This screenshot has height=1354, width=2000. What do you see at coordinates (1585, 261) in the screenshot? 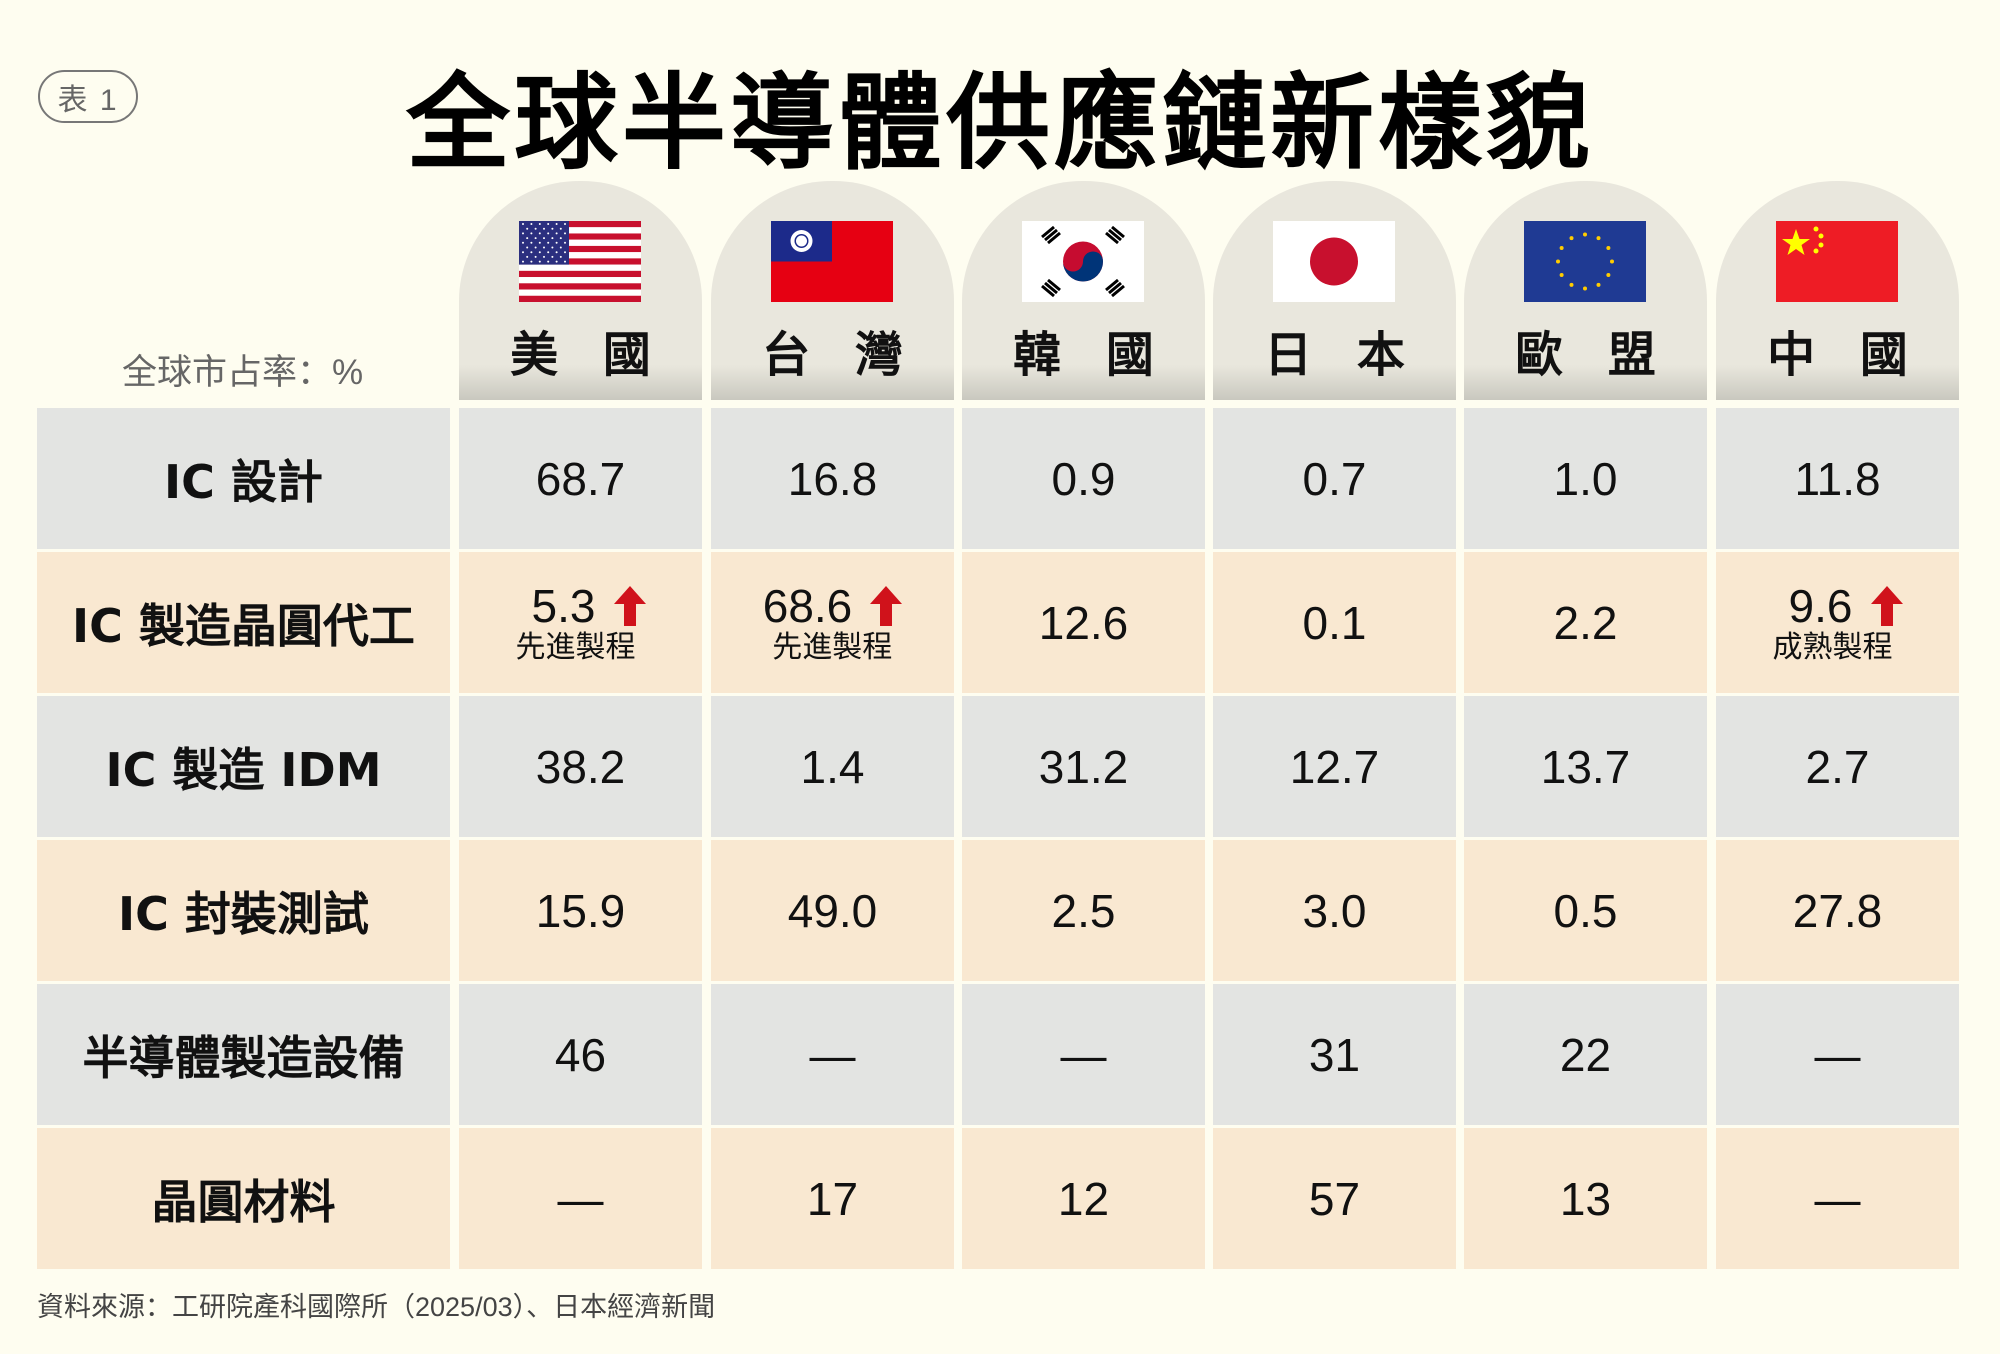
I see `eu-flag-icon` at bounding box center [1585, 261].